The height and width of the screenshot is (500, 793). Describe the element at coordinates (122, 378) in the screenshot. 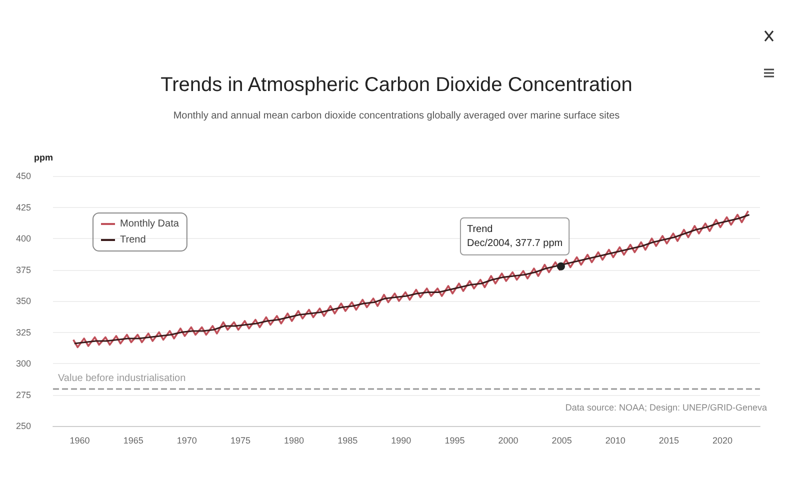

I see `ref-line-label: Value before industrialisation` at that location.